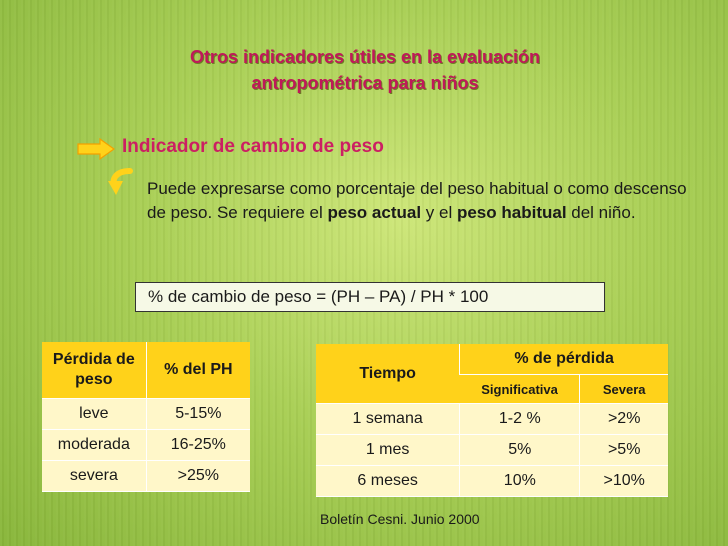 Image resolution: width=728 pixels, height=546 pixels. Describe the element at coordinates (519, 450) in the screenshot. I see `table-cell: 5%` at that location.